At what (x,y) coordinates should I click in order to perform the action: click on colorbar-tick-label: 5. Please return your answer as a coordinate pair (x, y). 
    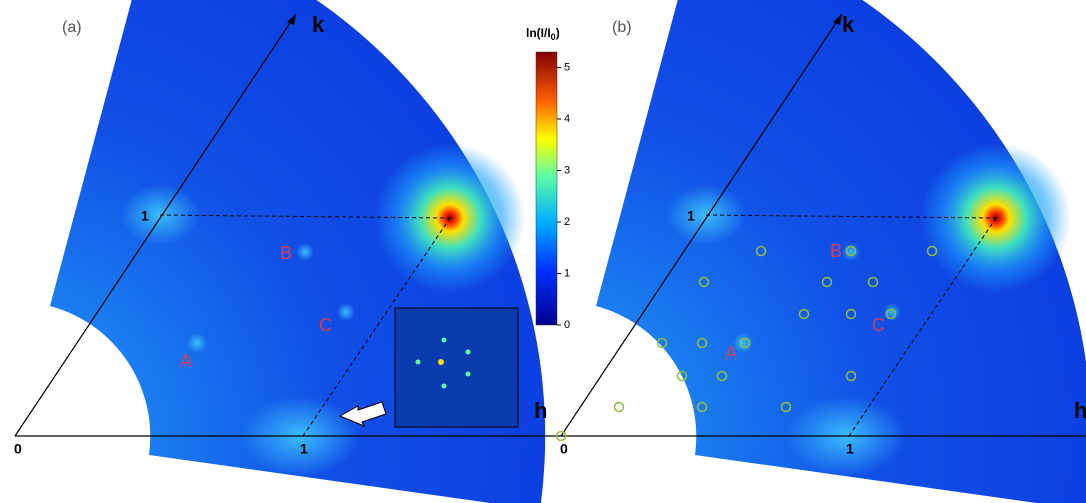
    Looking at the image, I should click on (567, 67).